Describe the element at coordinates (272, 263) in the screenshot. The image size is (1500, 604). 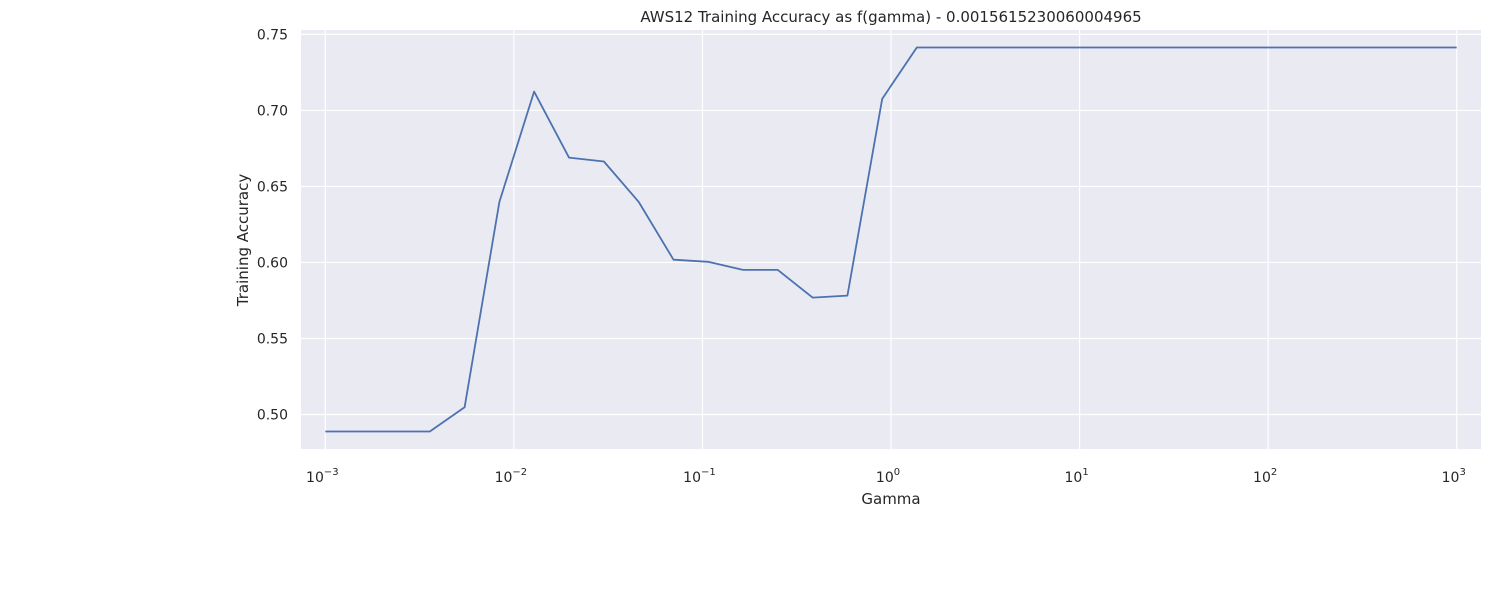
I see `y-tick-label: 0.60` at that location.